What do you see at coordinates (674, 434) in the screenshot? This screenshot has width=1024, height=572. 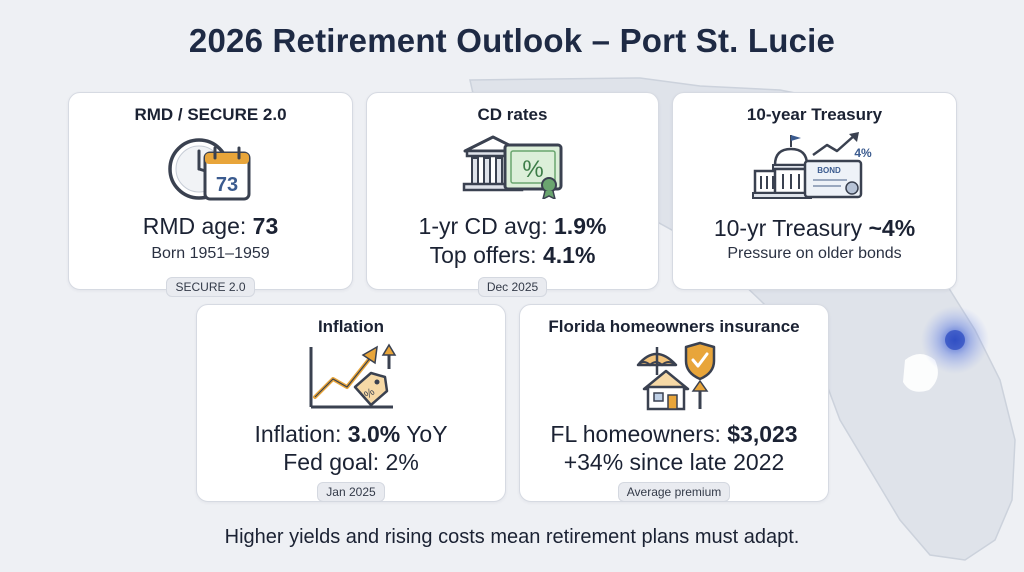 I see `fl-premium: FL homeowners: $3,023` at bounding box center [674, 434].